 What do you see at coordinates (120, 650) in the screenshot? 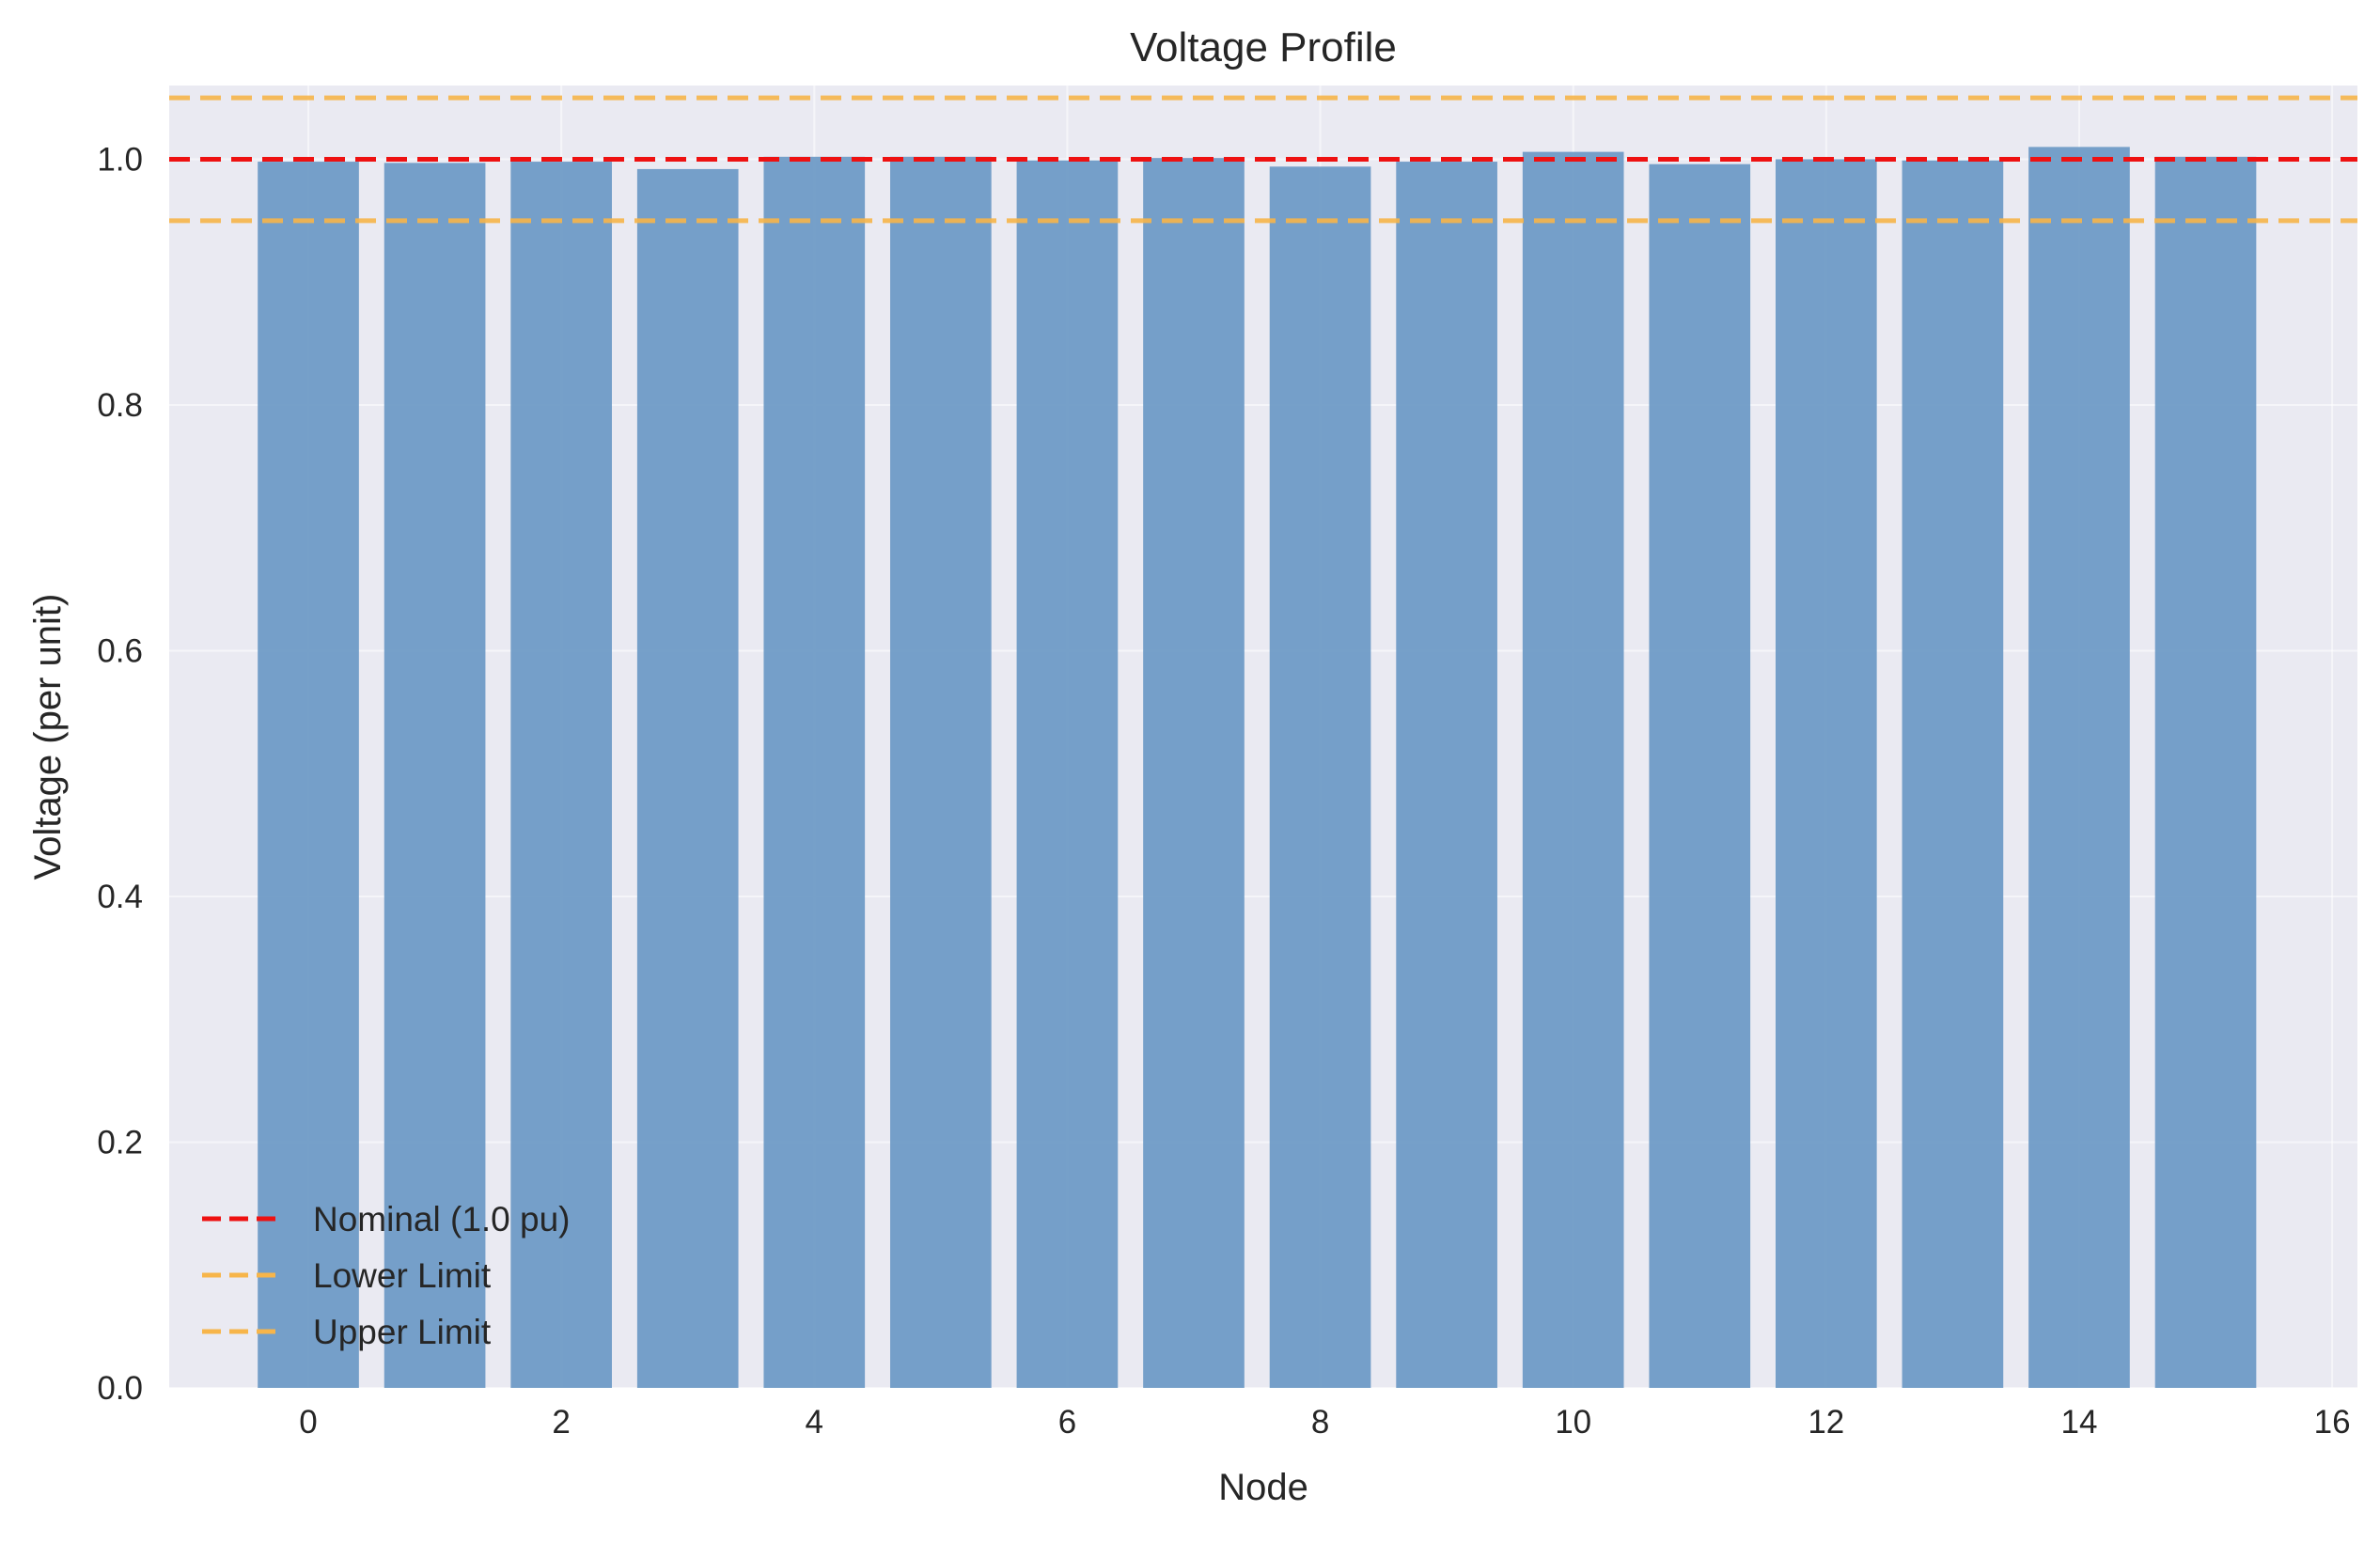
I see `y-tick-label: 0.6` at bounding box center [120, 650].